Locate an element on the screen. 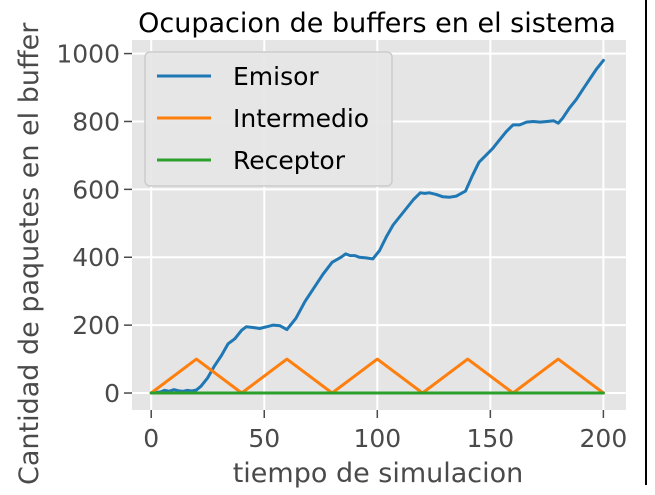 The image size is (655, 495). x-axis-label: tiempo de simulacion is located at coordinates (378, 473).